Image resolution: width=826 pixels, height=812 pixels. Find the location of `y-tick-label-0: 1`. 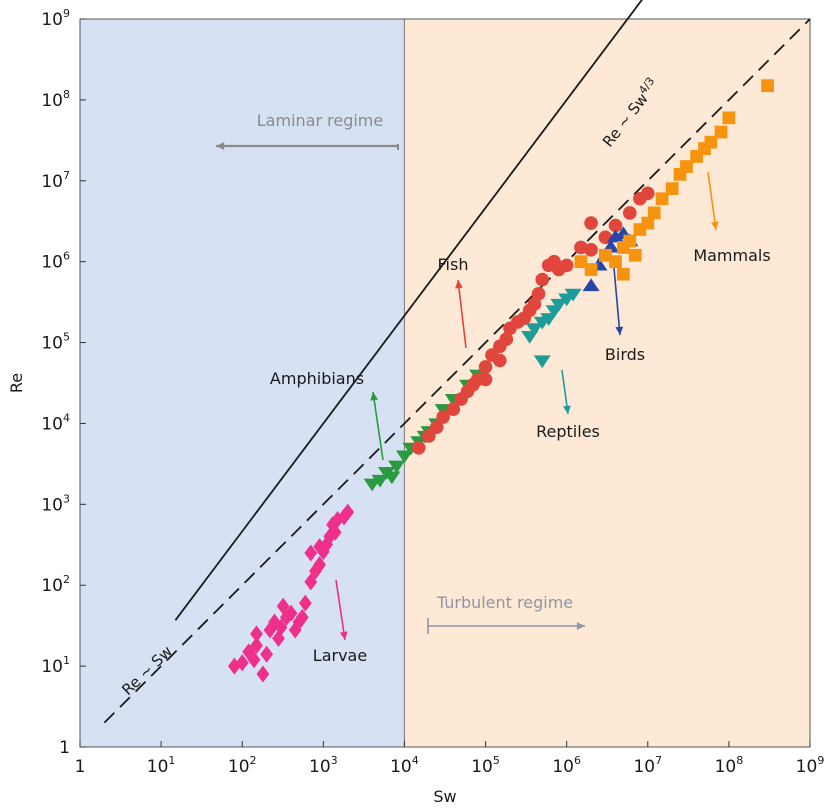

y-tick-label-0: 1 is located at coordinates (64, 748).